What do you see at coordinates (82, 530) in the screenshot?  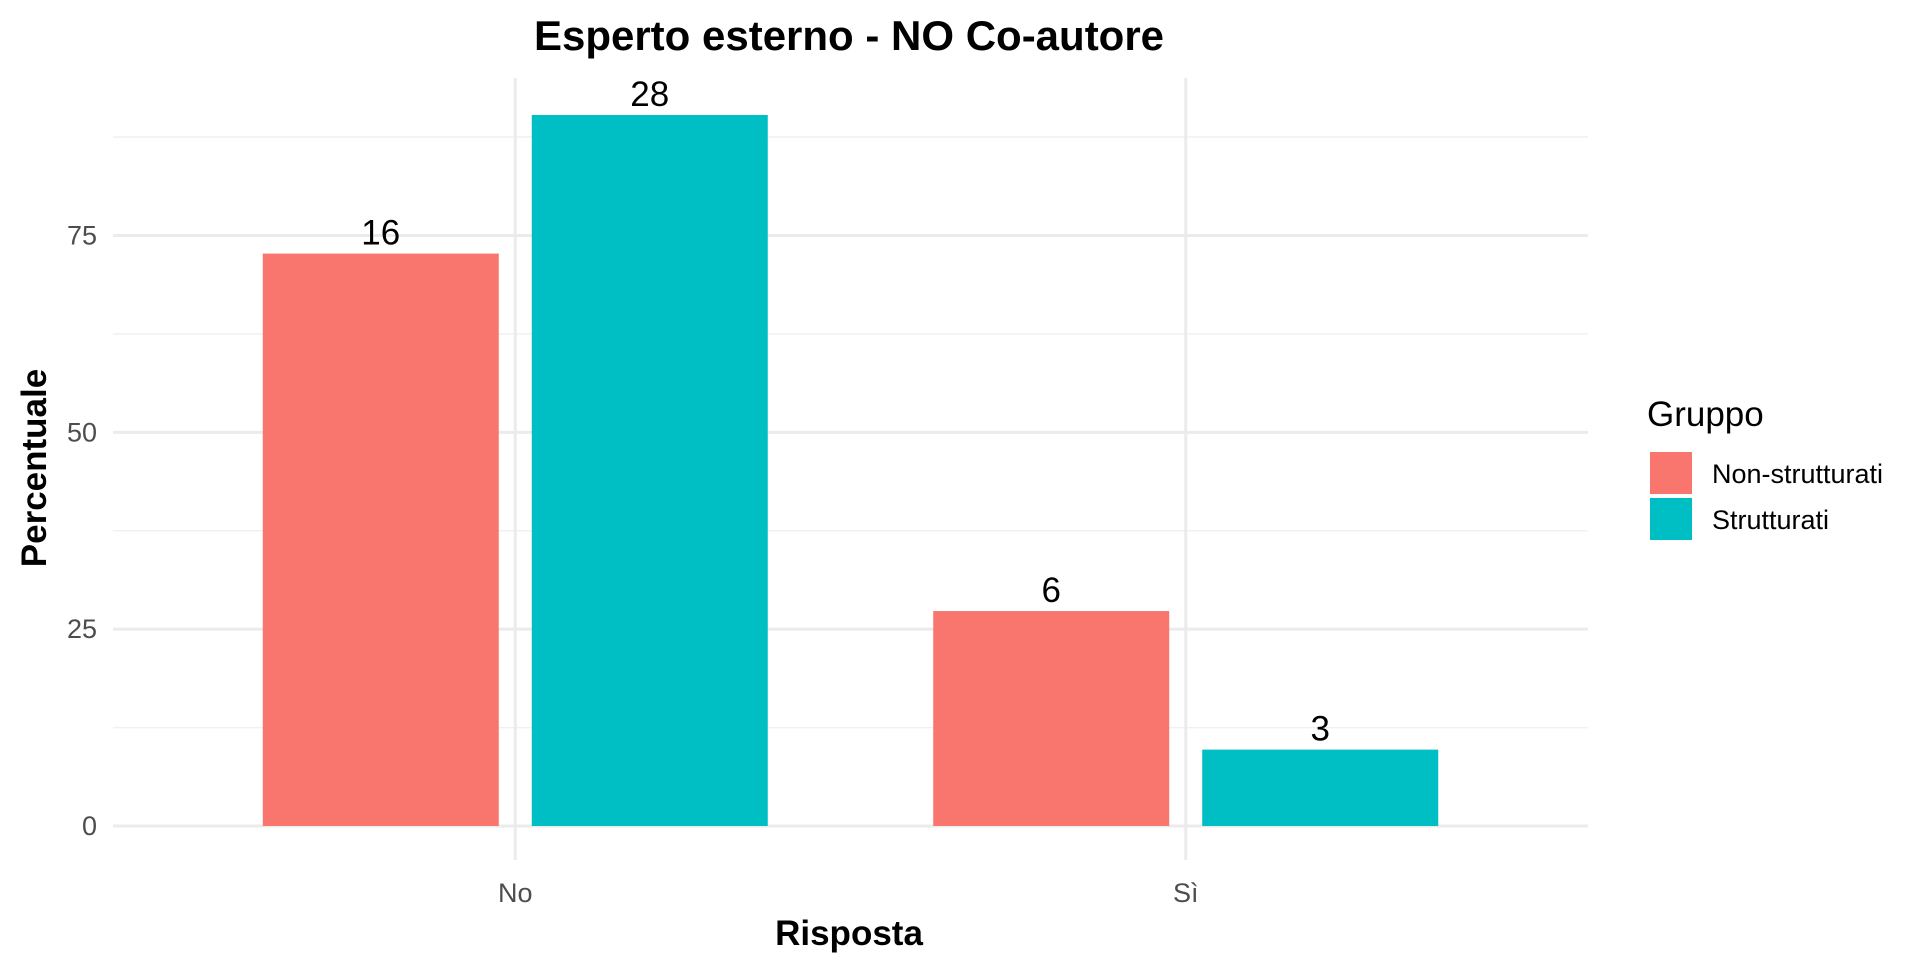 I see `y-axis-ticks: 0 25 50 75` at bounding box center [82, 530].